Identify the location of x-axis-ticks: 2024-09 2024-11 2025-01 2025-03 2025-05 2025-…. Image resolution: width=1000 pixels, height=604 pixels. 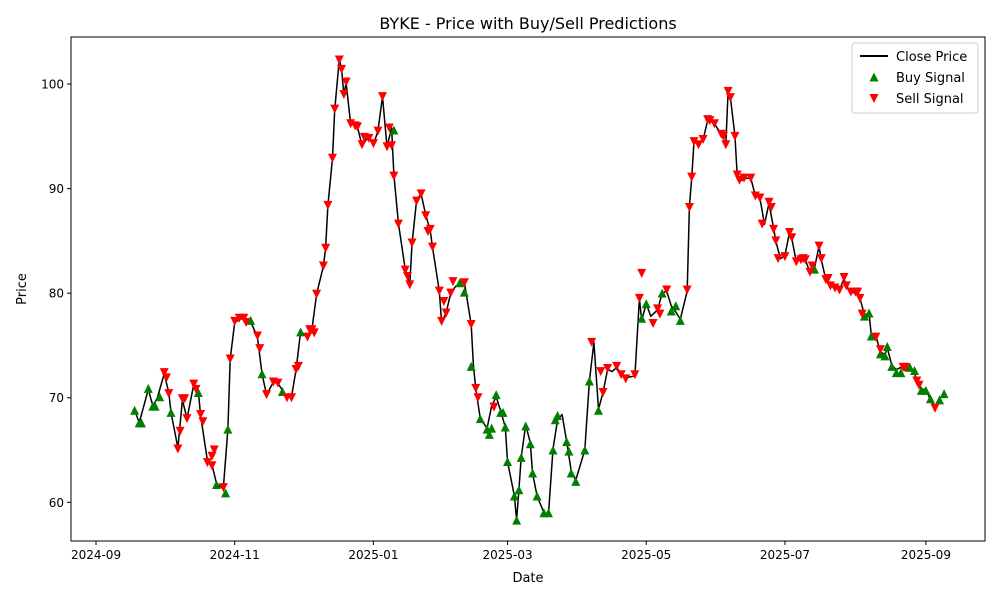
(511, 551).